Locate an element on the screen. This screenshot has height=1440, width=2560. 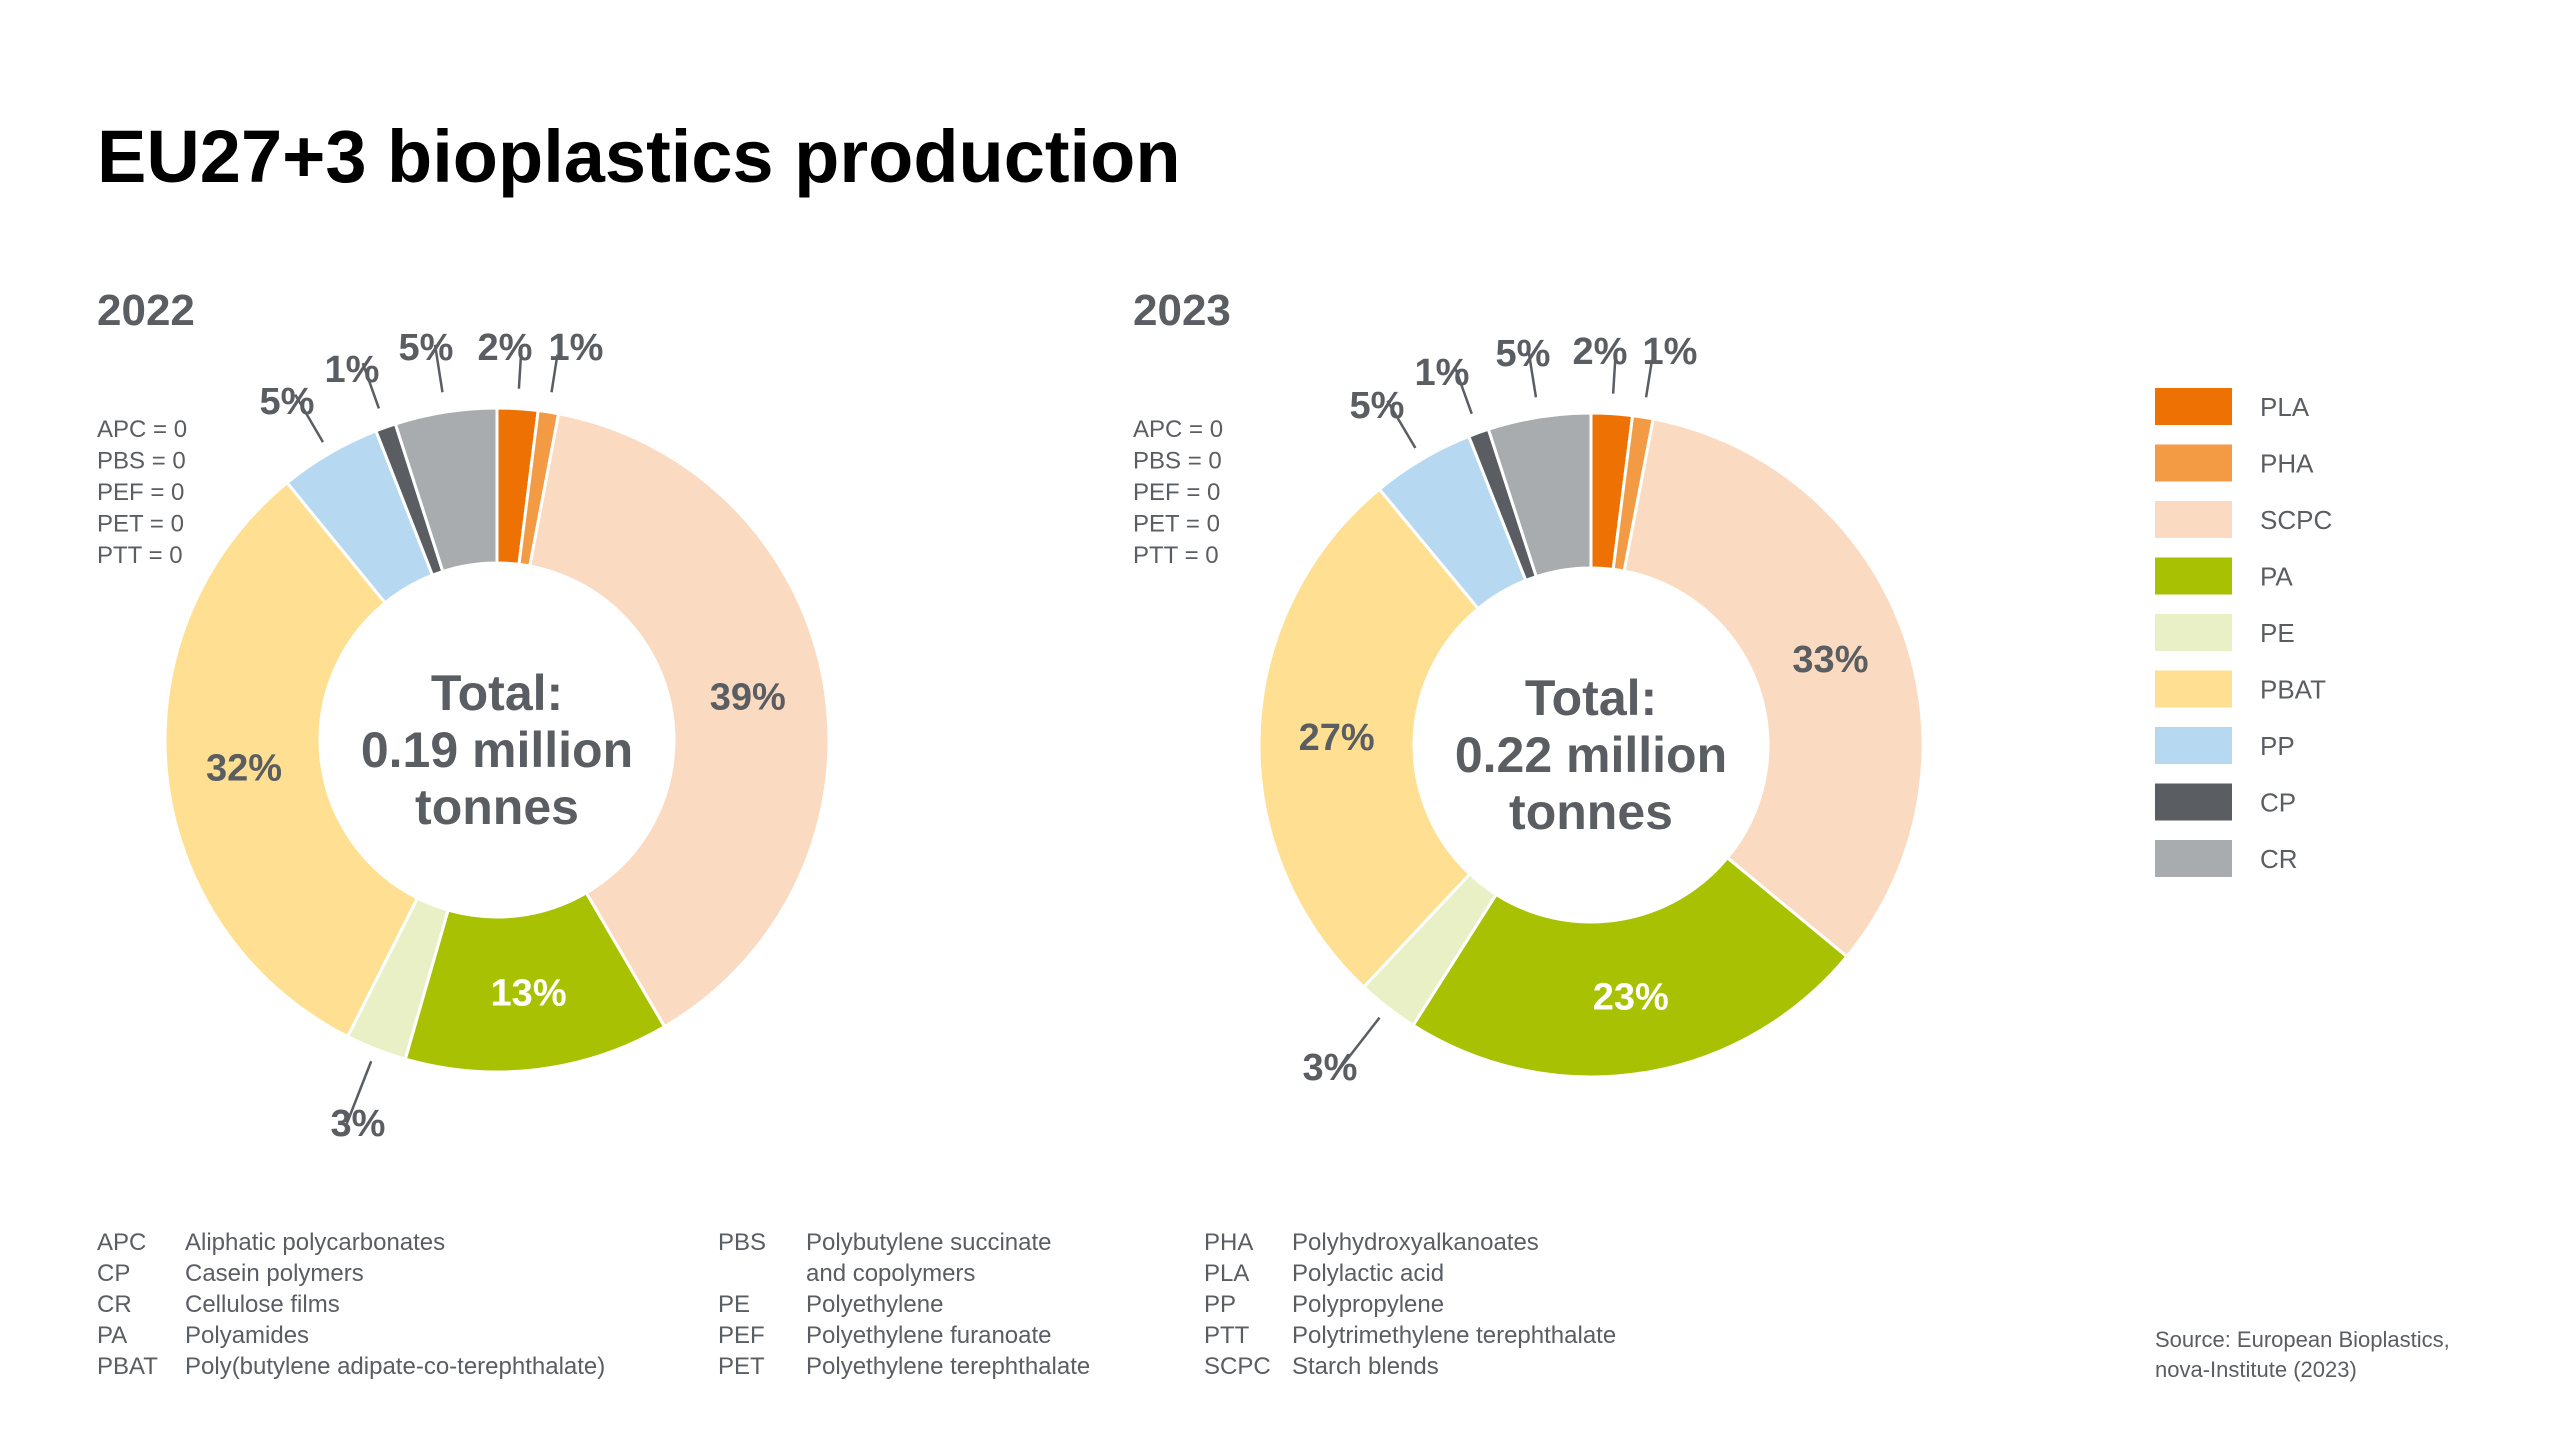
abbreviation-code: PEF is located at coordinates (741, 1335).